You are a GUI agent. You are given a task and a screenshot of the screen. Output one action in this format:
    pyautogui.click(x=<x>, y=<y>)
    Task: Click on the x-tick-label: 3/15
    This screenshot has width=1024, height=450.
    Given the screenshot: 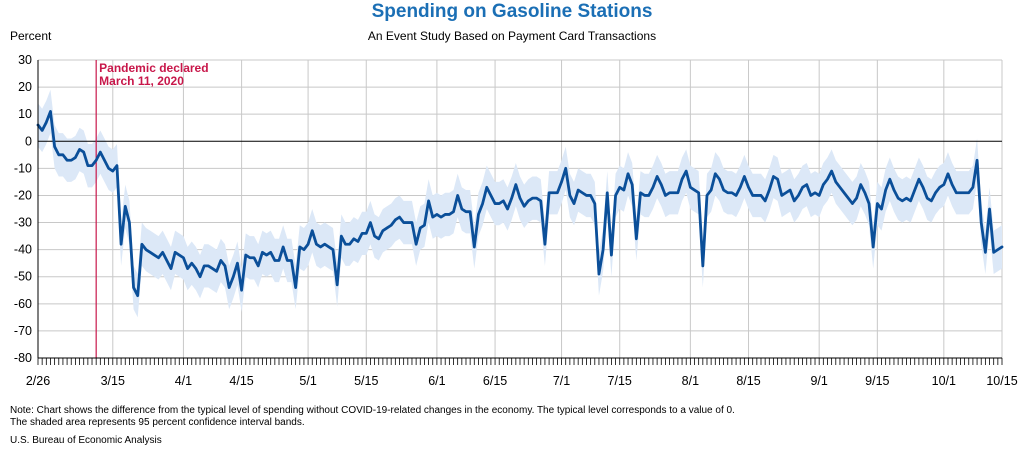 What is the action you would take?
    pyautogui.click(x=113, y=381)
    